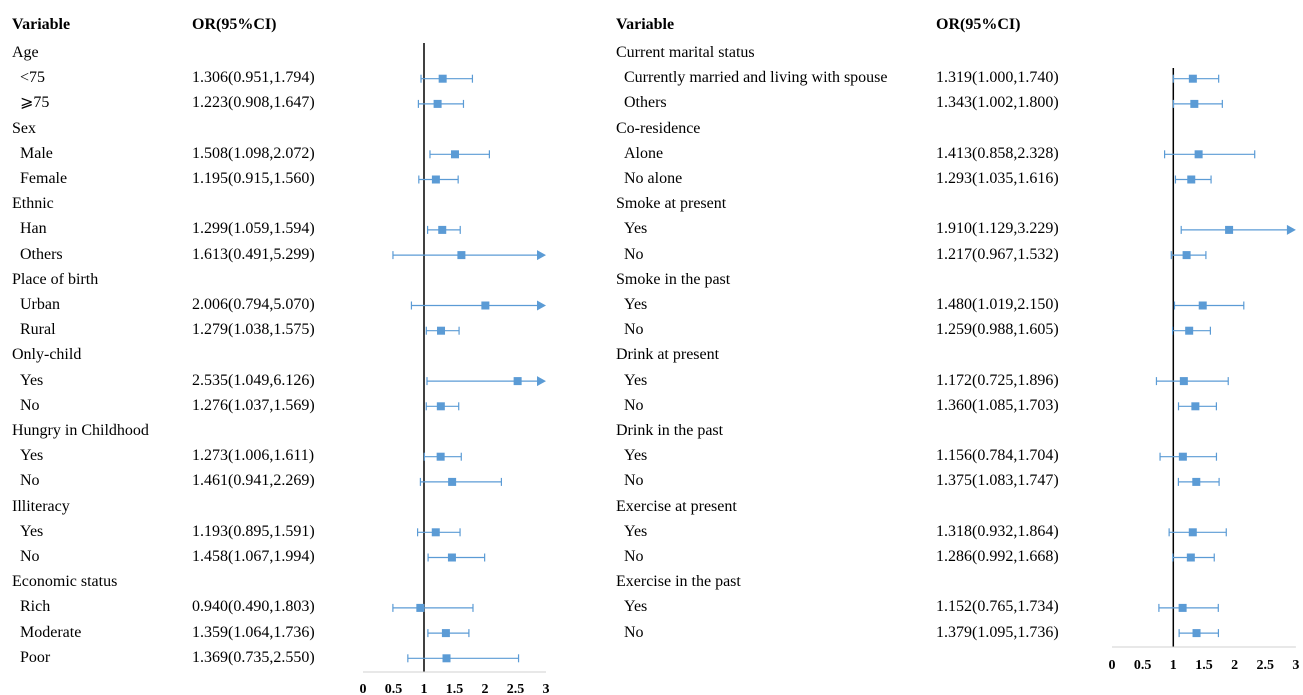 The image size is (1303, 695). What do you see at coordinates (653, 178) in the screenshot?
I see `variable-label: No alone` at bounding box center [653, 178].